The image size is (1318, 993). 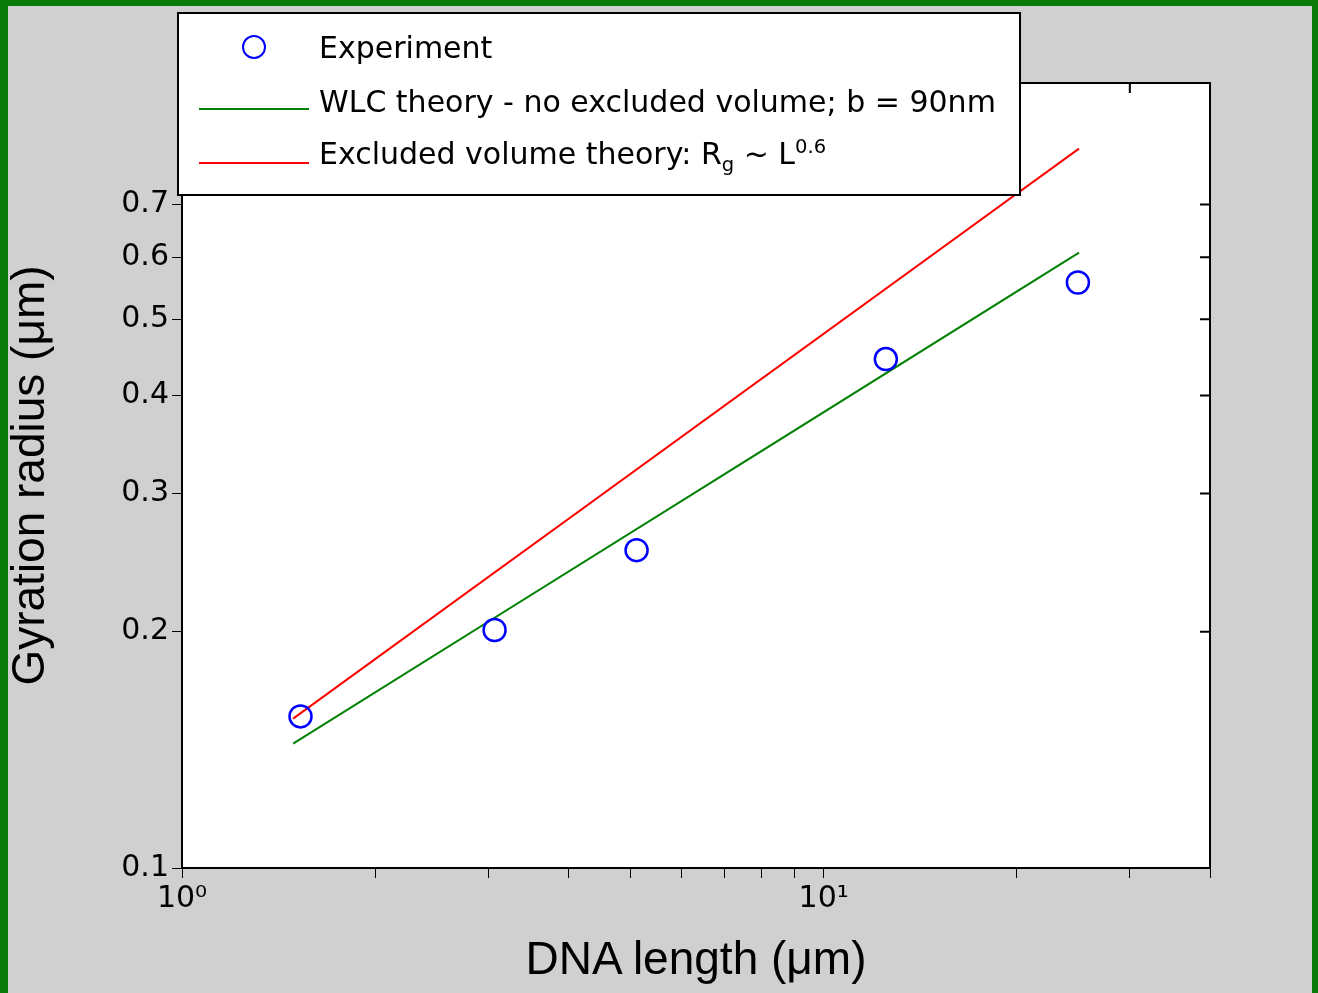 What do you see at coordinates (696, 958) in the screenshot?
I see `x-axis-title: DNA length (μm)` at bounding box center [696, 958].